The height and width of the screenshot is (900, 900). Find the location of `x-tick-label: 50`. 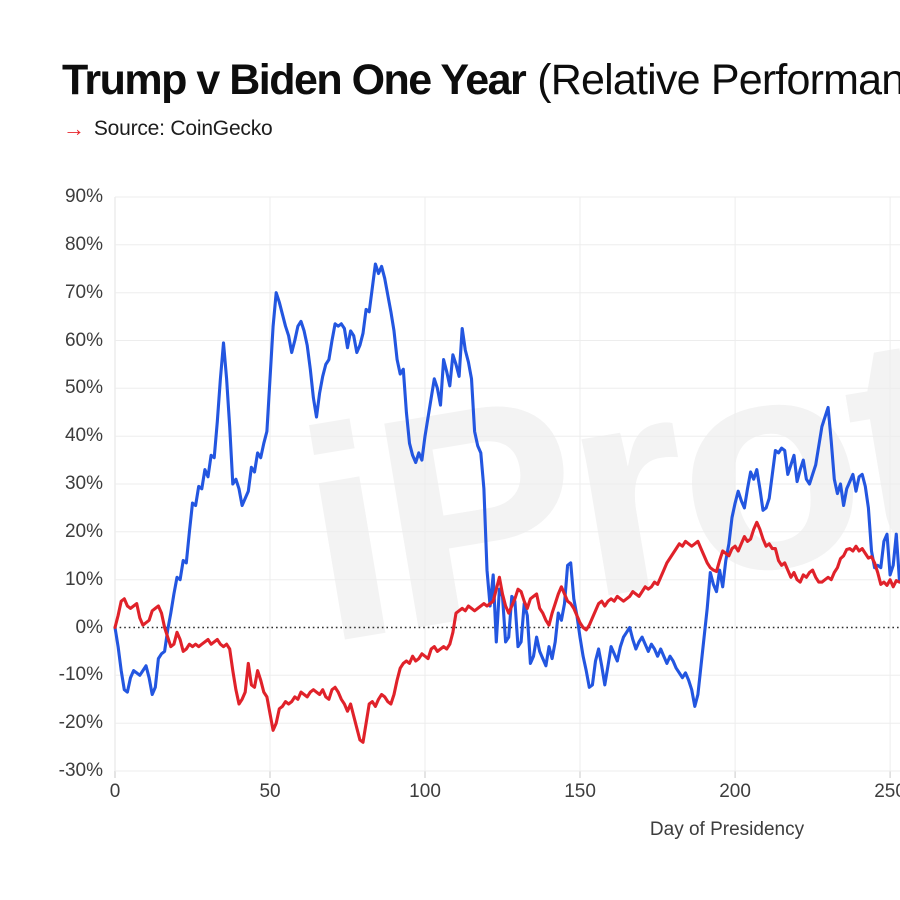

x-tick-label: 50 is located at coordinates (270, 791).